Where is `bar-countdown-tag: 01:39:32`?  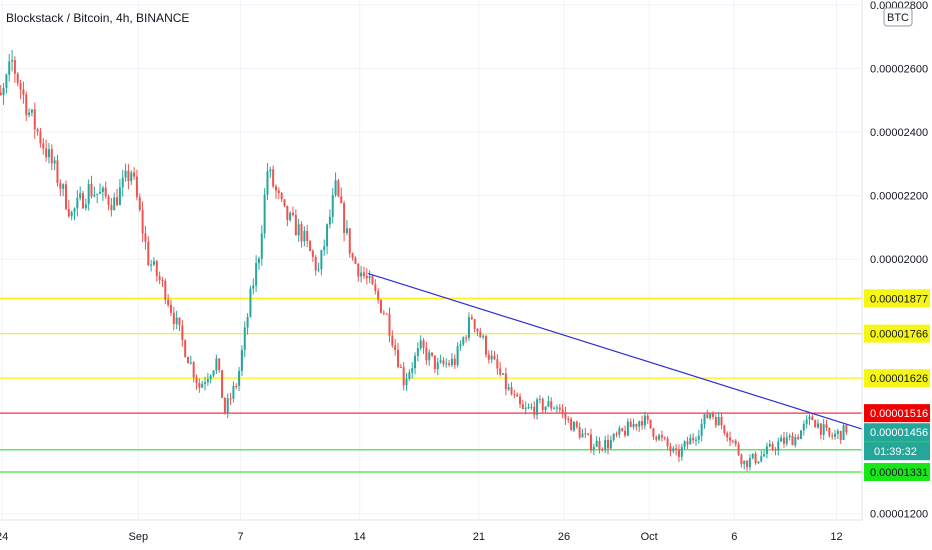
bar-countdown-tag: 01:39:32 is located at coordinates (897, 451).